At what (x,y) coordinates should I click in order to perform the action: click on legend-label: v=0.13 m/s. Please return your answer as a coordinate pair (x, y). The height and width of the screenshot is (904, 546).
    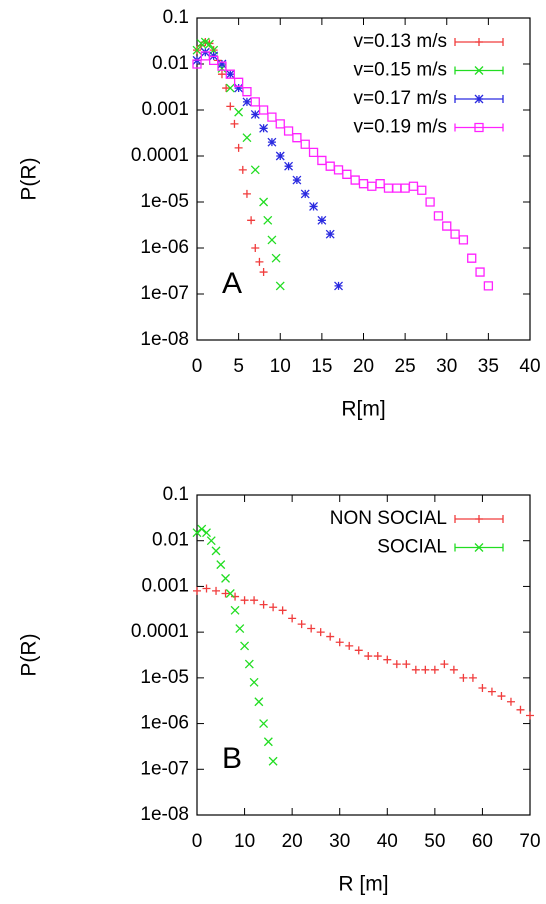
    Looking at the image, I should click on (400, 41).